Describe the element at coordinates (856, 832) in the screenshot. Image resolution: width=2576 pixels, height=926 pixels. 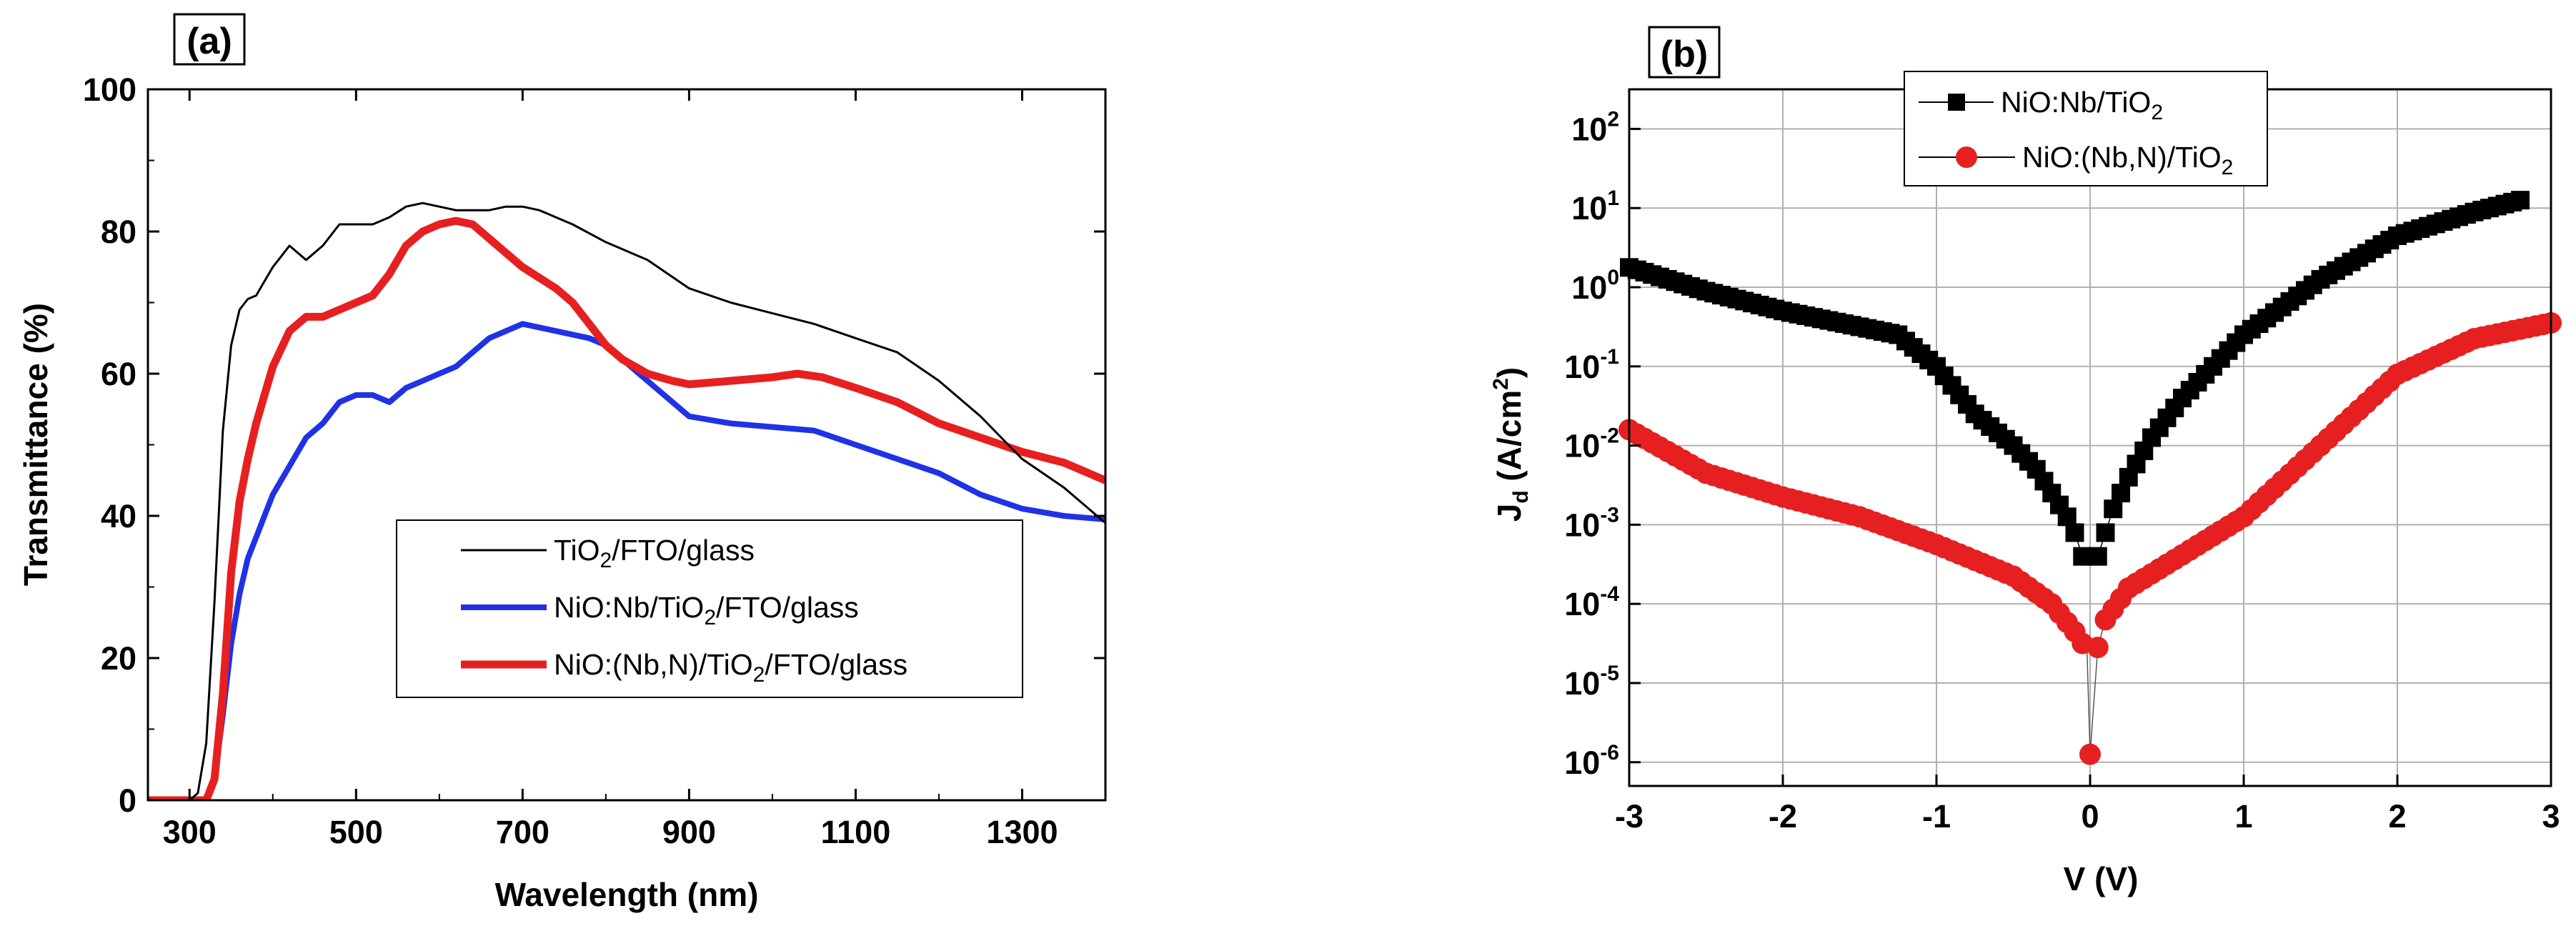
I see `x-tick-label: 1100` at that location.